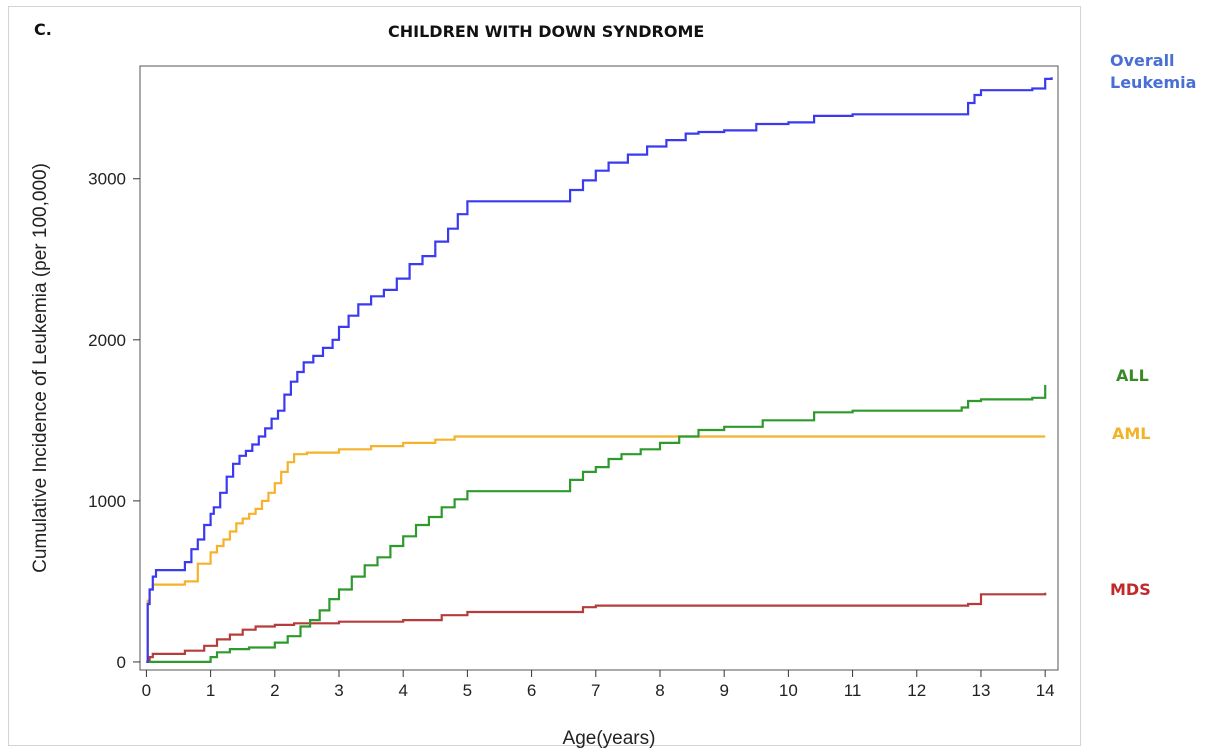  Describe the element at coordinates (981, 690) in the screenshot. I see `x-tick-label: 13` at that location.